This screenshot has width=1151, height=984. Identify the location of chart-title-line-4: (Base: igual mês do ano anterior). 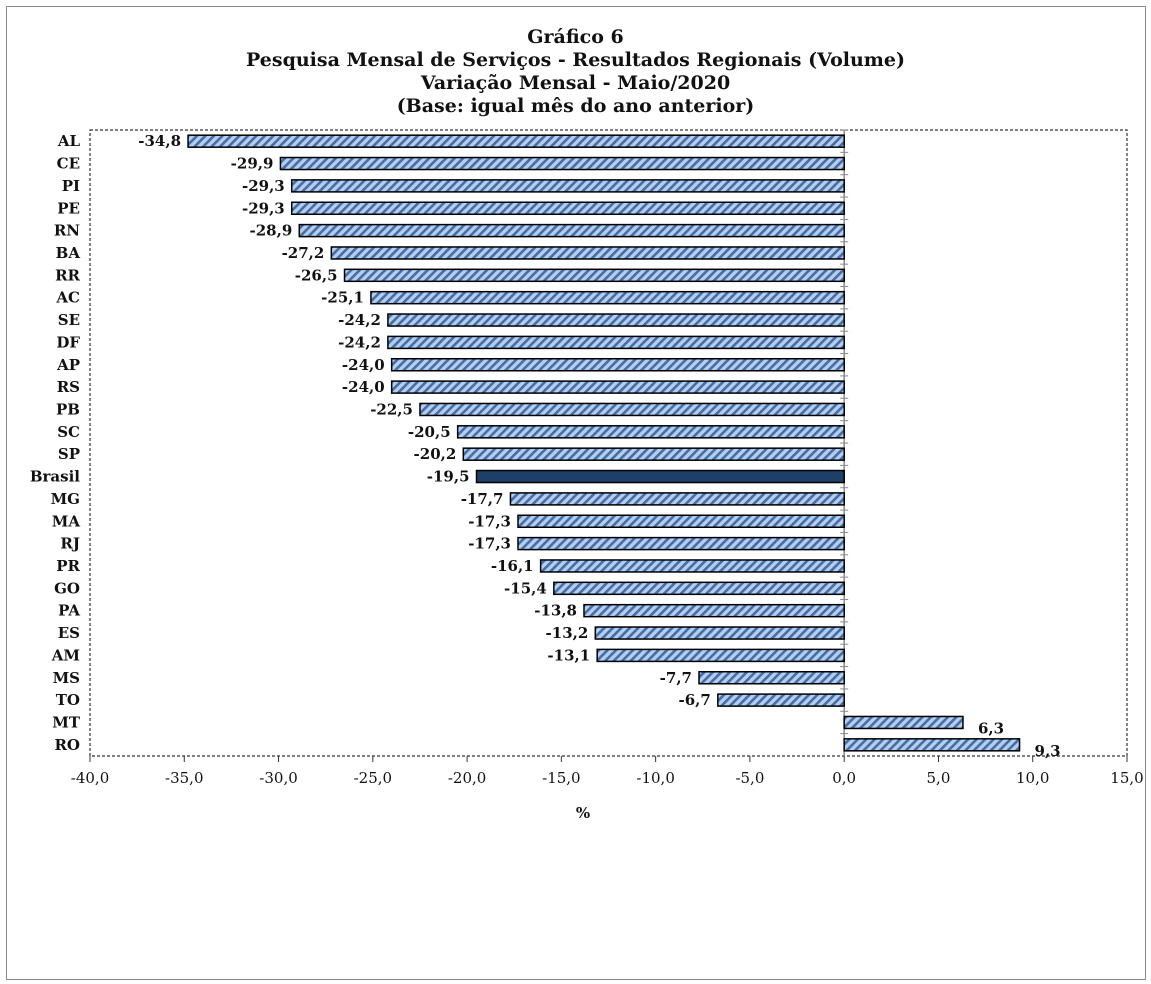
(575, 106).